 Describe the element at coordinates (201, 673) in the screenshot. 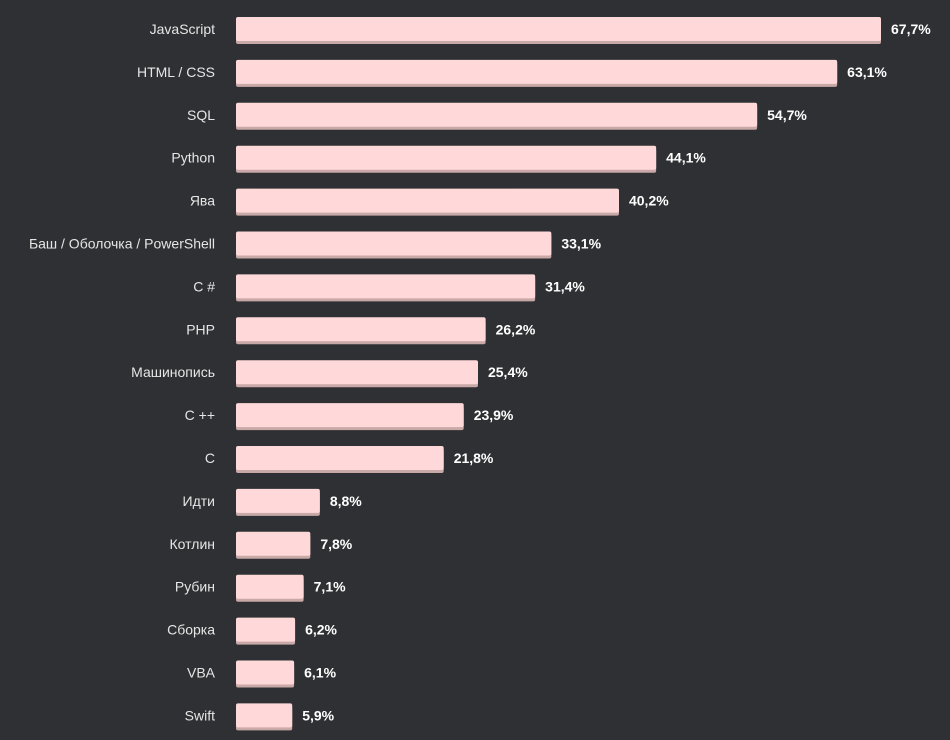

I see `category-label-vba: VBA` at that location.